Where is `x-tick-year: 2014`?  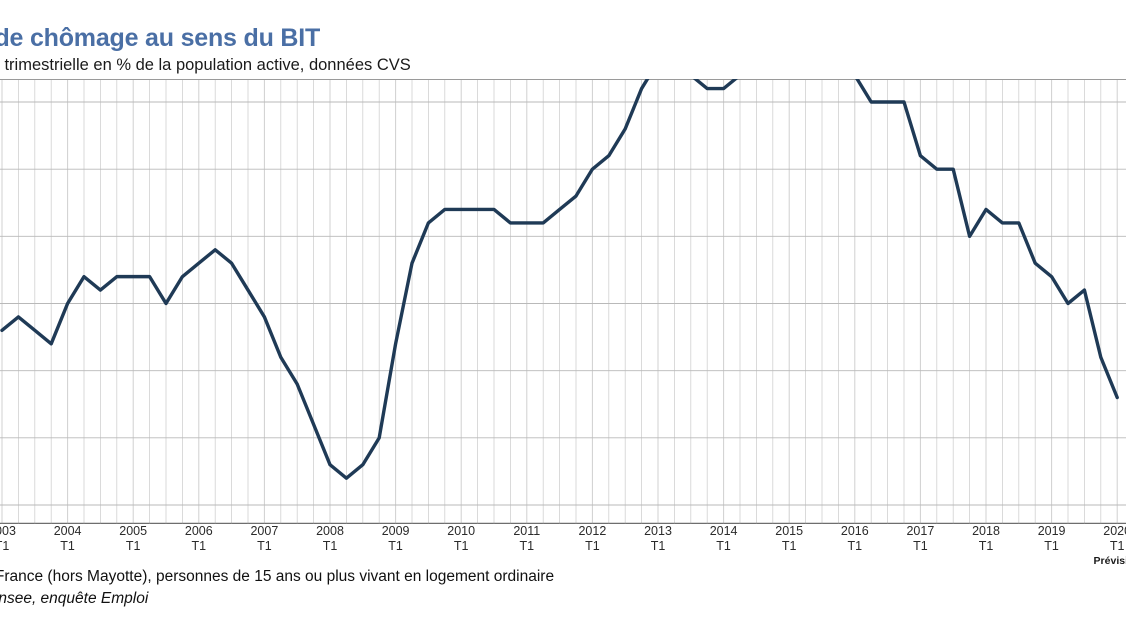 x-tick-year: 2014 is located at coordinates (723, 531).